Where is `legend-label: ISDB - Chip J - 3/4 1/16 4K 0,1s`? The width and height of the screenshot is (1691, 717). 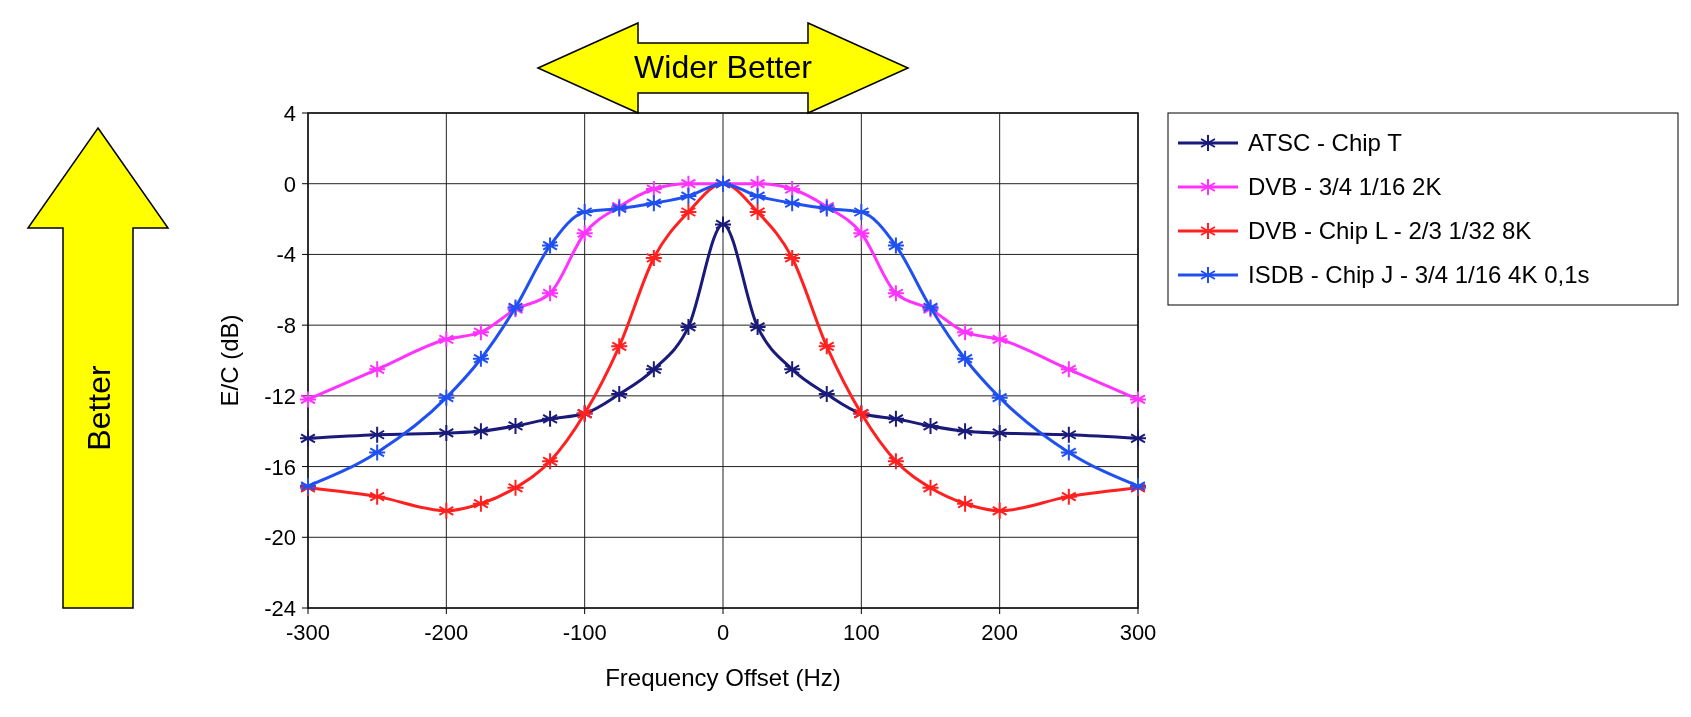 legend-label: ISDB - Chip J - 3/4 1/16 4K 0,1s is located at coordinates (1419, 274).